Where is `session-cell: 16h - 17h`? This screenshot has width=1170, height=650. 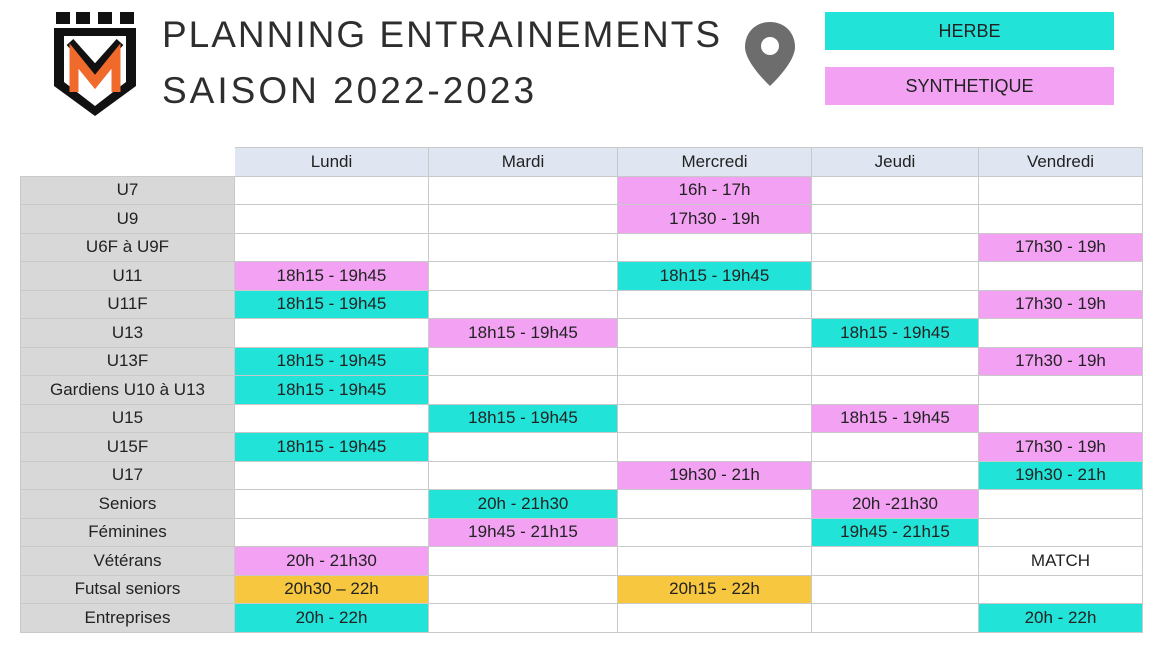 session-cell: 16h - 17h is located at coordinates (714, 190).